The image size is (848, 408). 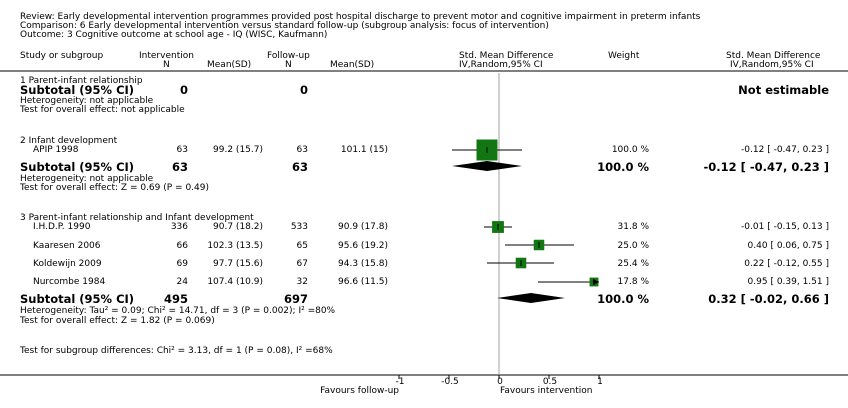 What do you see at coordinates (62, 56) in the screenshot?
I see `col-study: Study or subgroup` at bounding box center [62, 56].